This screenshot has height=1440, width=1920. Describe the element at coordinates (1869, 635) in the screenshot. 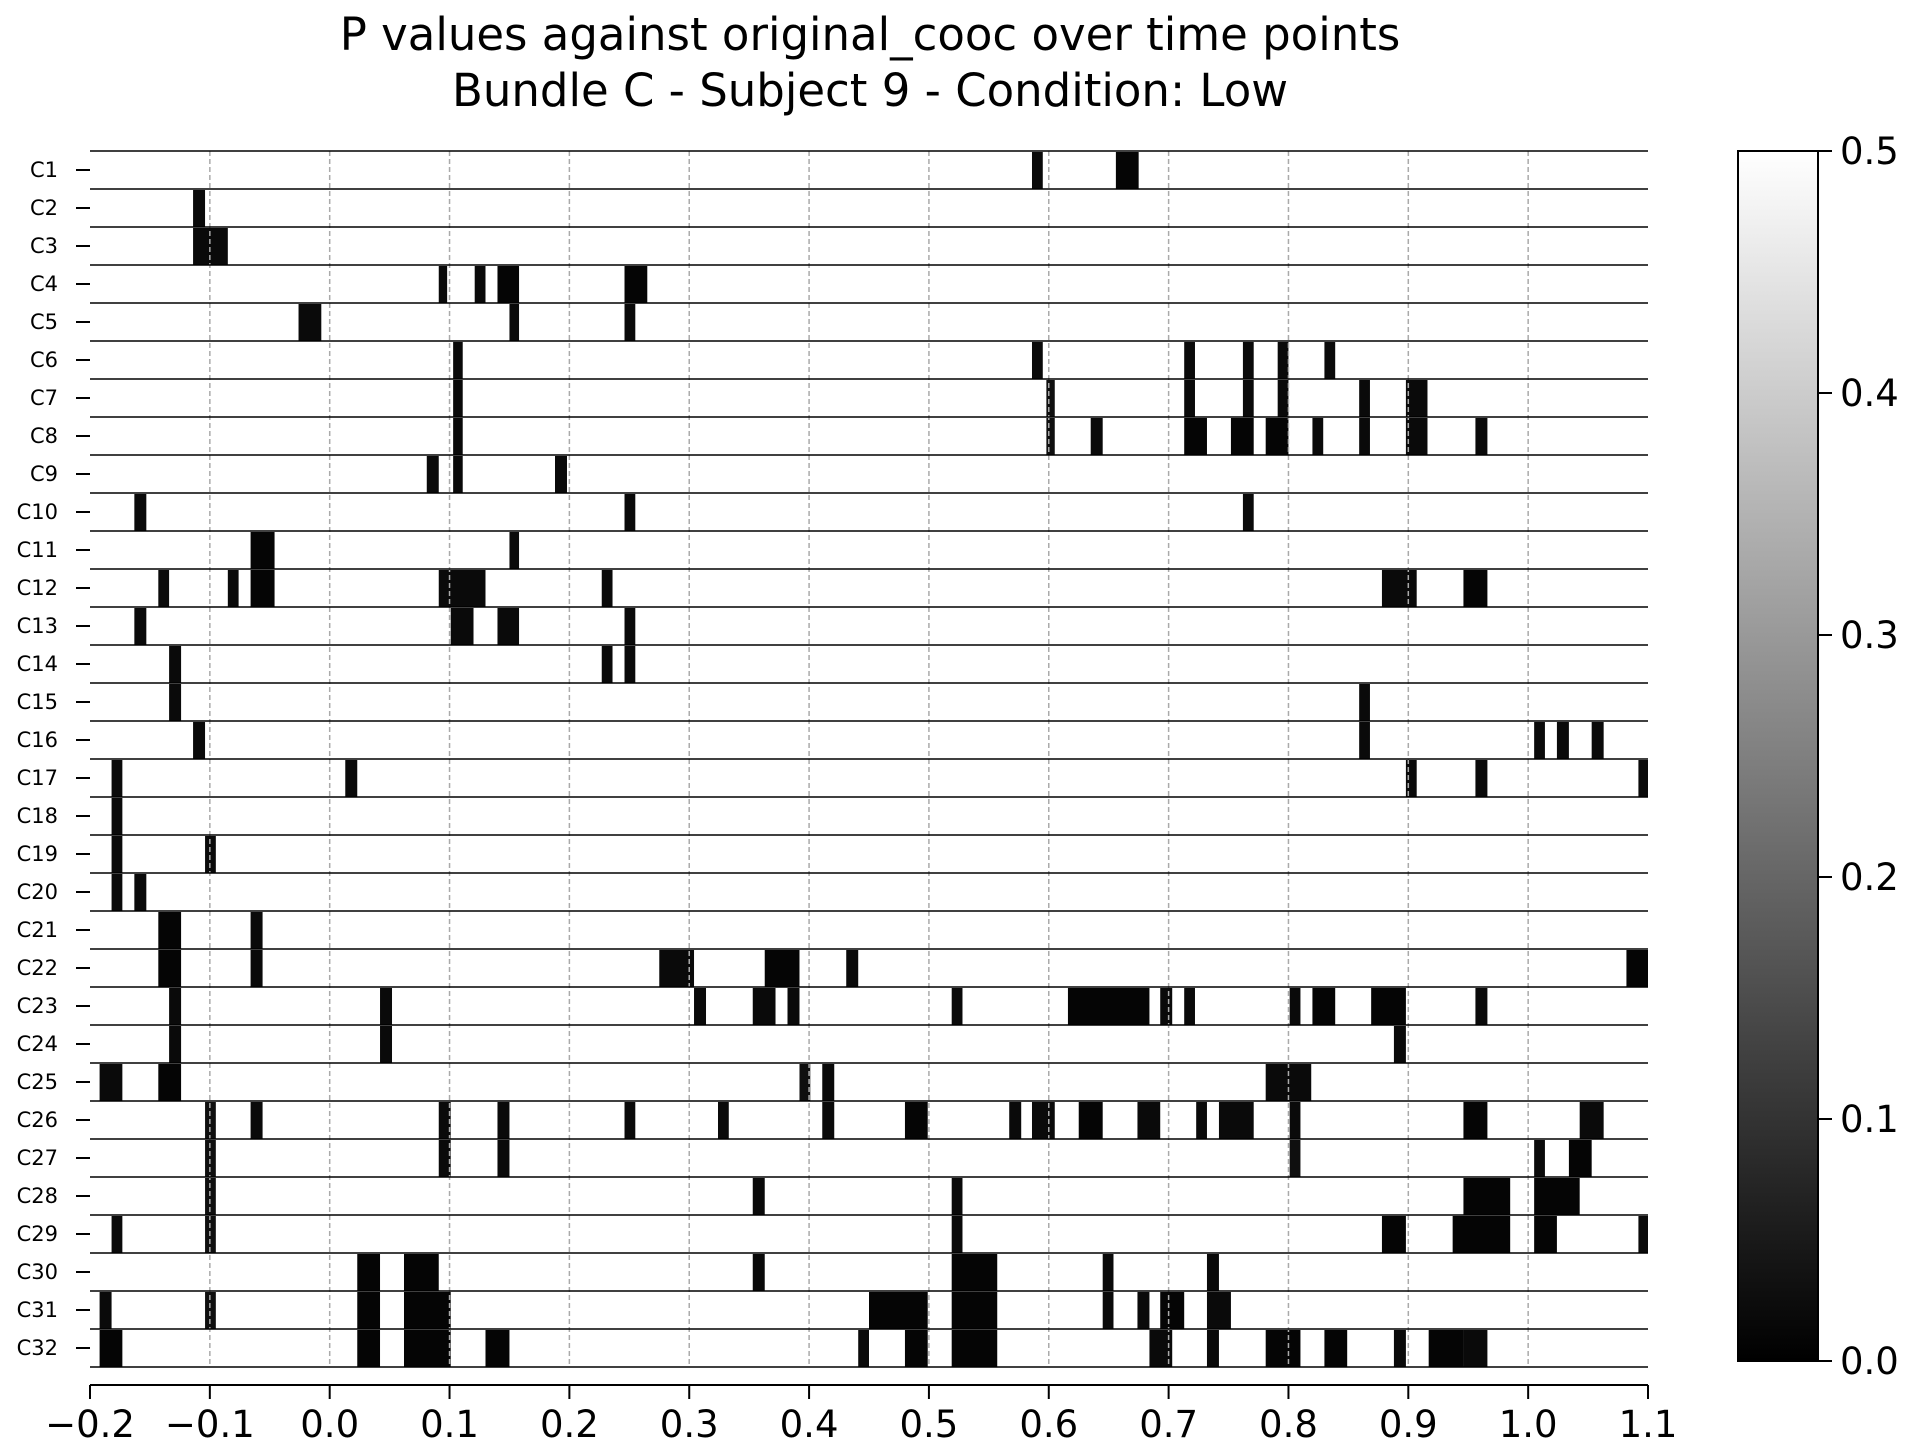

I see `colorbar-tick-label: 0.3` at that location.